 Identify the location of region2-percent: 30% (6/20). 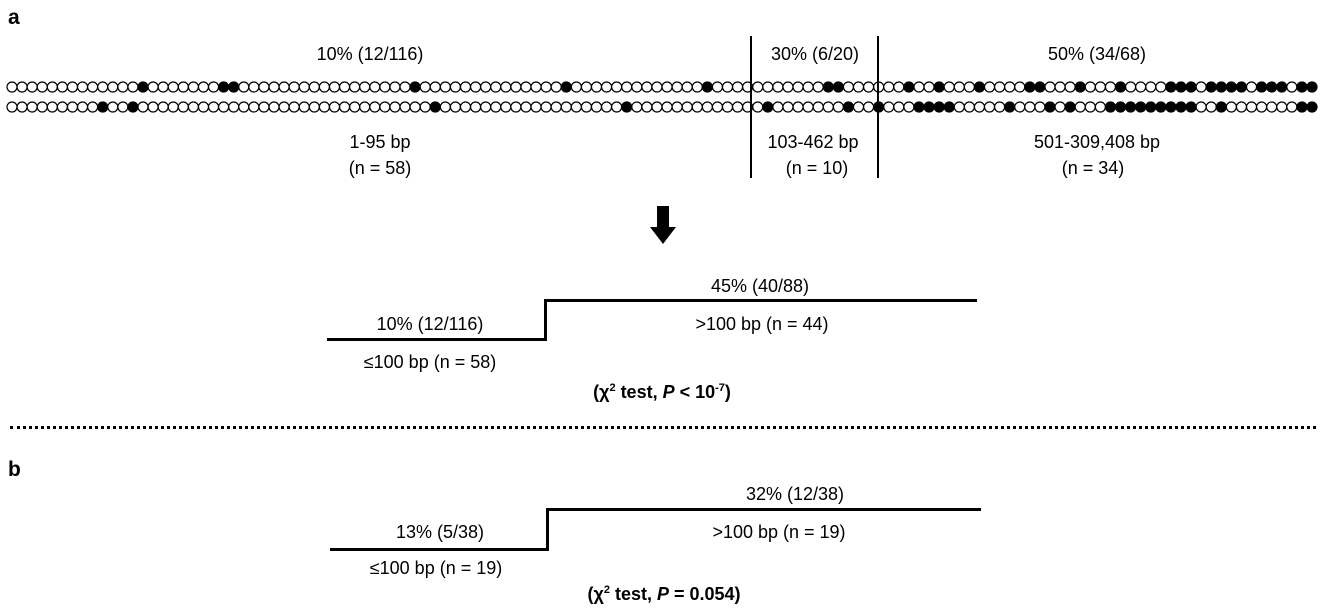
(815, 54).